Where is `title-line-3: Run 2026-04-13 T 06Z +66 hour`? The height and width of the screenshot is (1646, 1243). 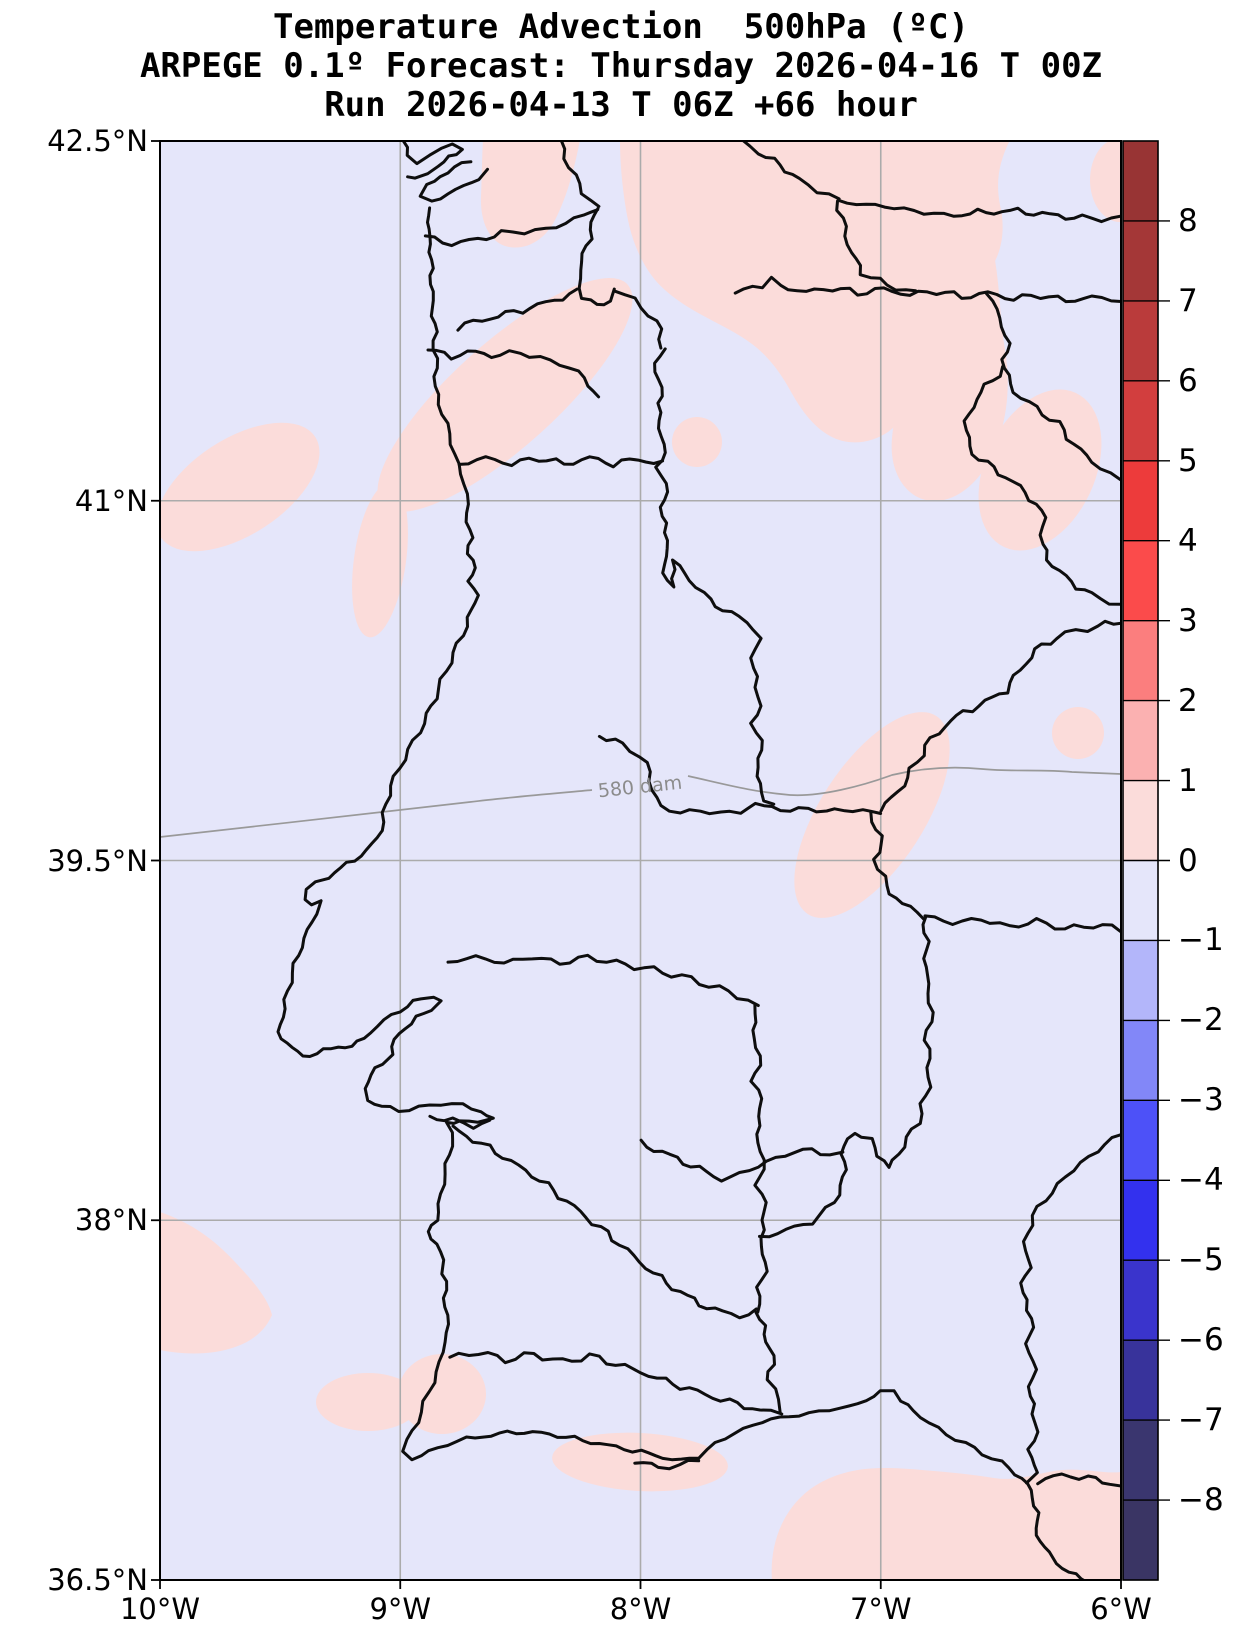 title-line-3: Run 2026-04-13 T 06Z +66 hour is located at coordinates (621, 105).